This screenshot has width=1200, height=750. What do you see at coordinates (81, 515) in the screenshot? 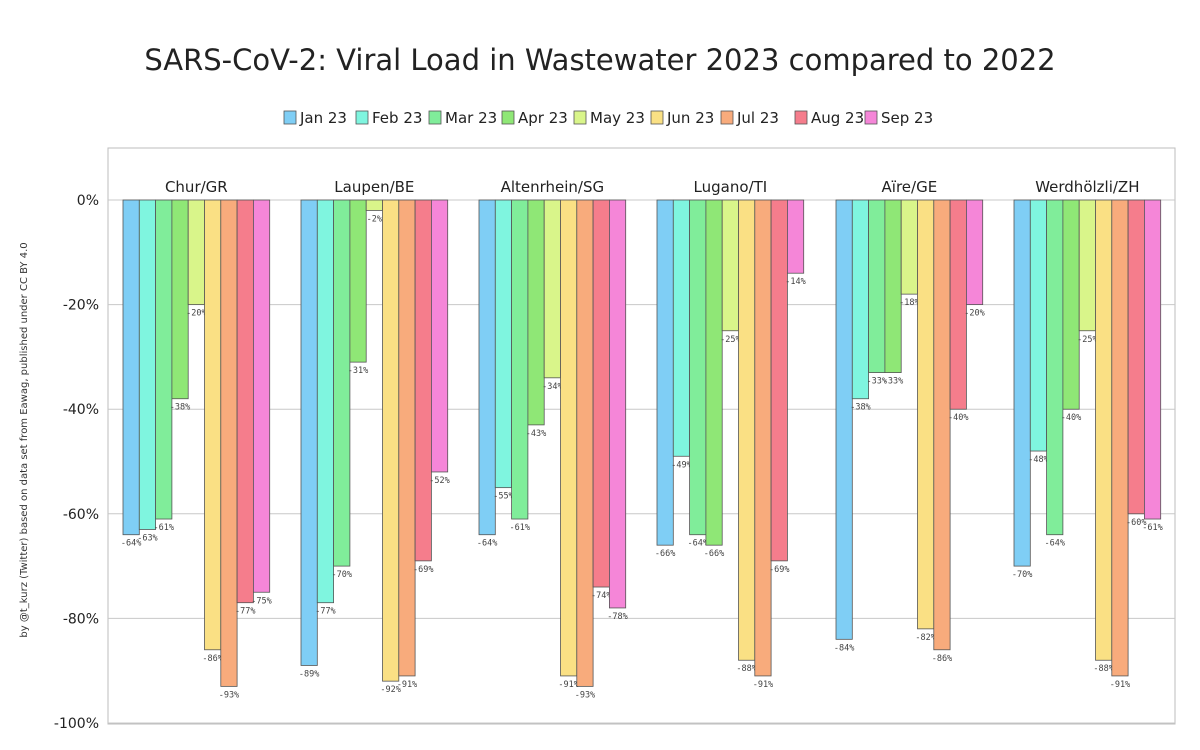
I see `y-tick-label: -60%` at bounding box center [81, 515].